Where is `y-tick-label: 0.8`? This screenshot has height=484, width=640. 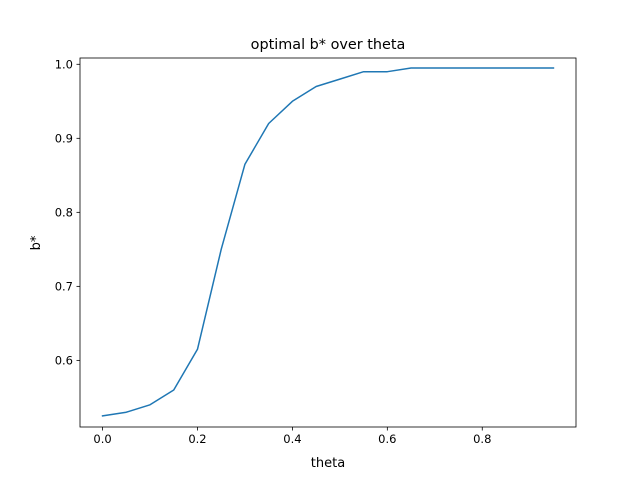
y-tick-label: 0.8 is located at coordinates (64, 212).